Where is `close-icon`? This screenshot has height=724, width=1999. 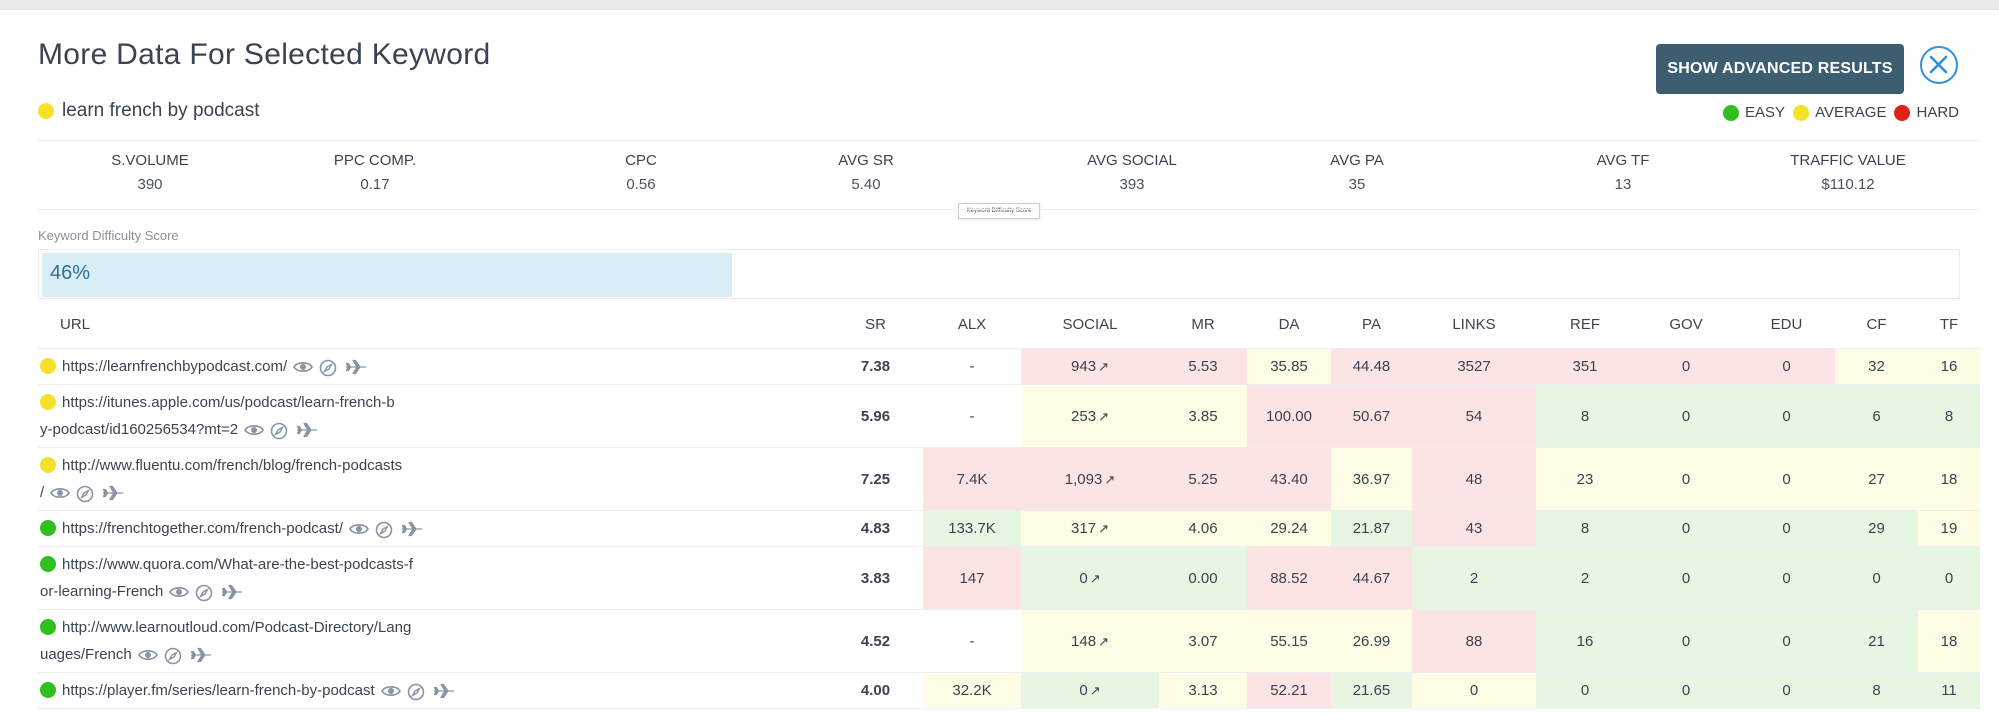 close-icon is located at coordinates (1939, 65).